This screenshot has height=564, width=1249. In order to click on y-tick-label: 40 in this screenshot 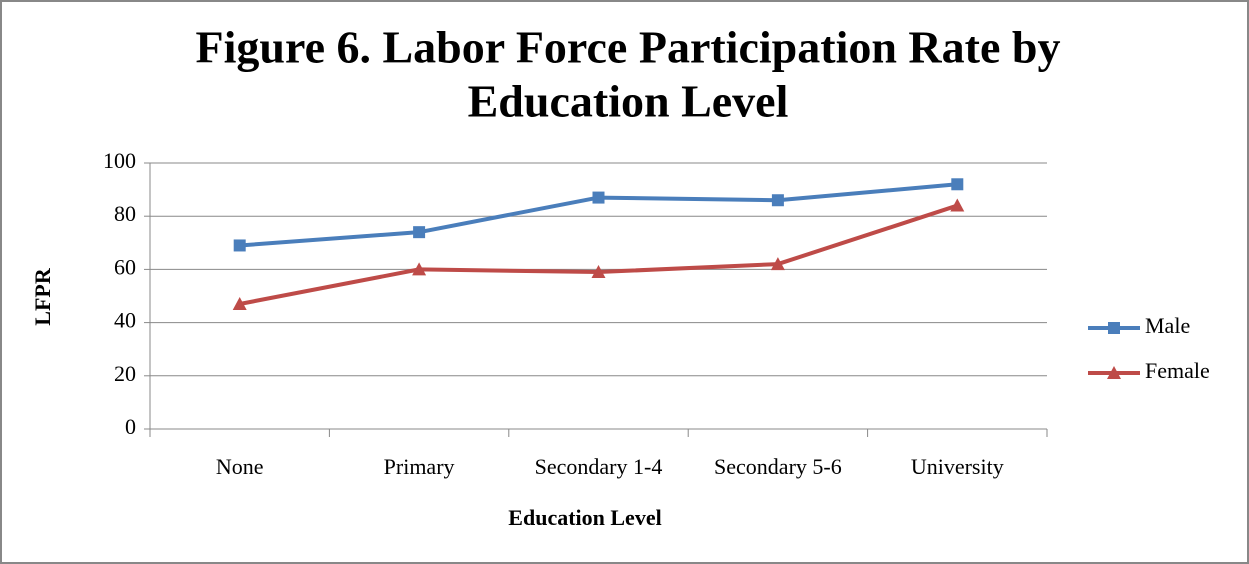, I will do `click(125, 320)`.